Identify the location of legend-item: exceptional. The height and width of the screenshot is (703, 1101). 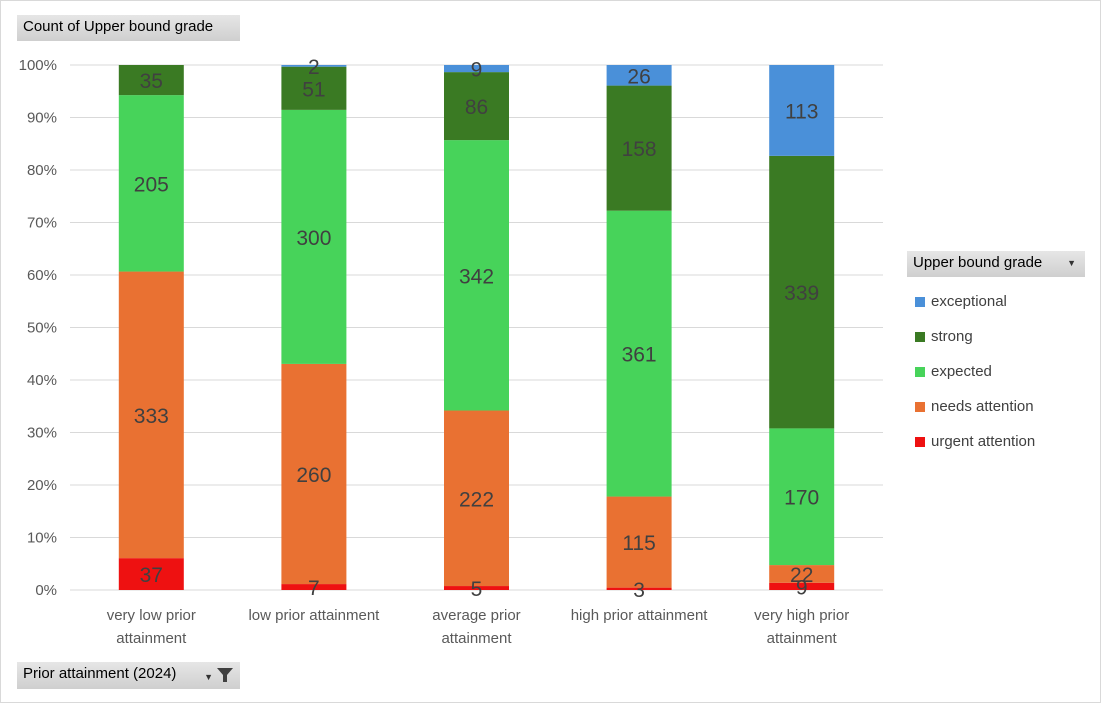
(1000, 301).